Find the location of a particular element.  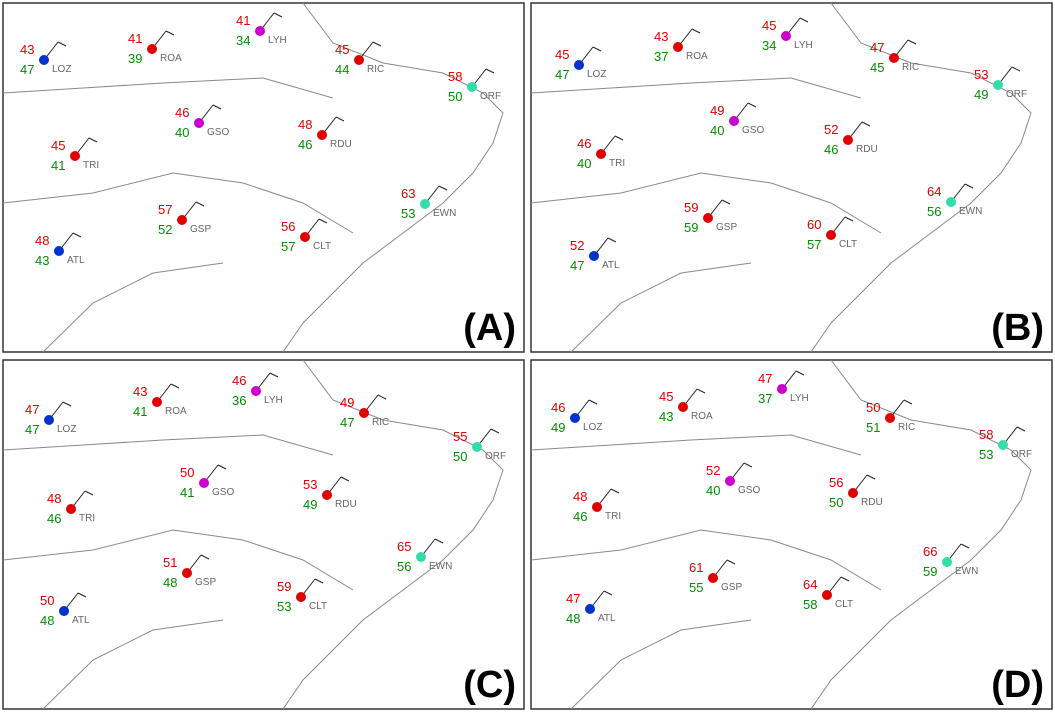

dewpoint: 39 is located at coordinates (135, 58).